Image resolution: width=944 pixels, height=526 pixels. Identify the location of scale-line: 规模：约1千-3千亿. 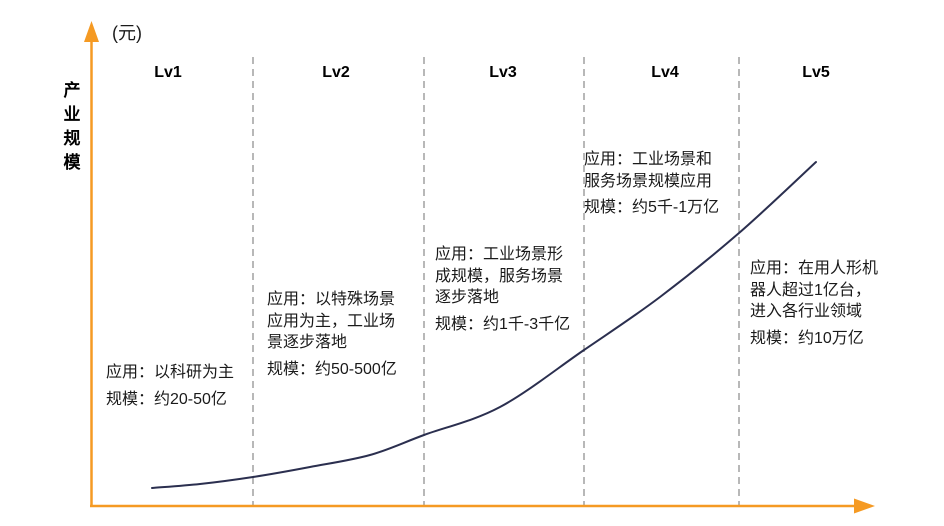
(503, 324).